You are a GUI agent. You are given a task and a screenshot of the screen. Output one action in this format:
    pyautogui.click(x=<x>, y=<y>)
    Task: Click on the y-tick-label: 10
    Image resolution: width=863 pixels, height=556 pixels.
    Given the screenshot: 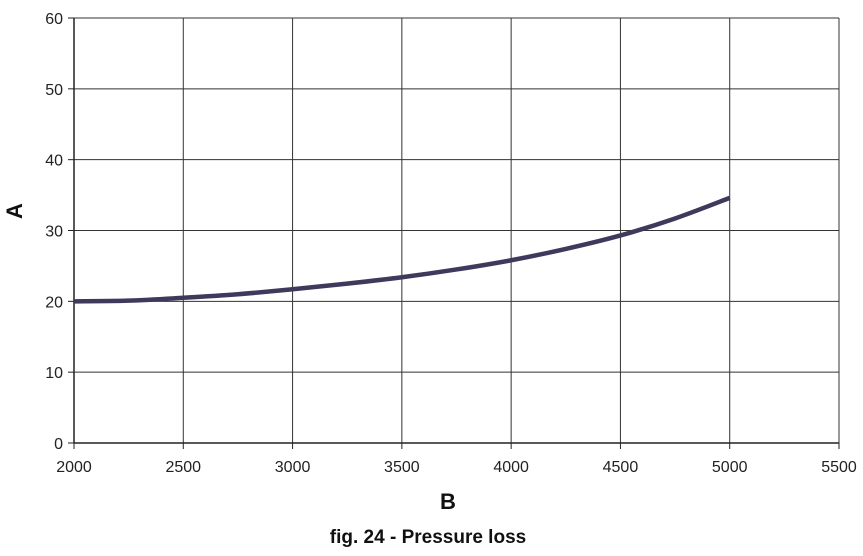 What is the action you would take?
    pyautogui.click(x=54, y=373)
    